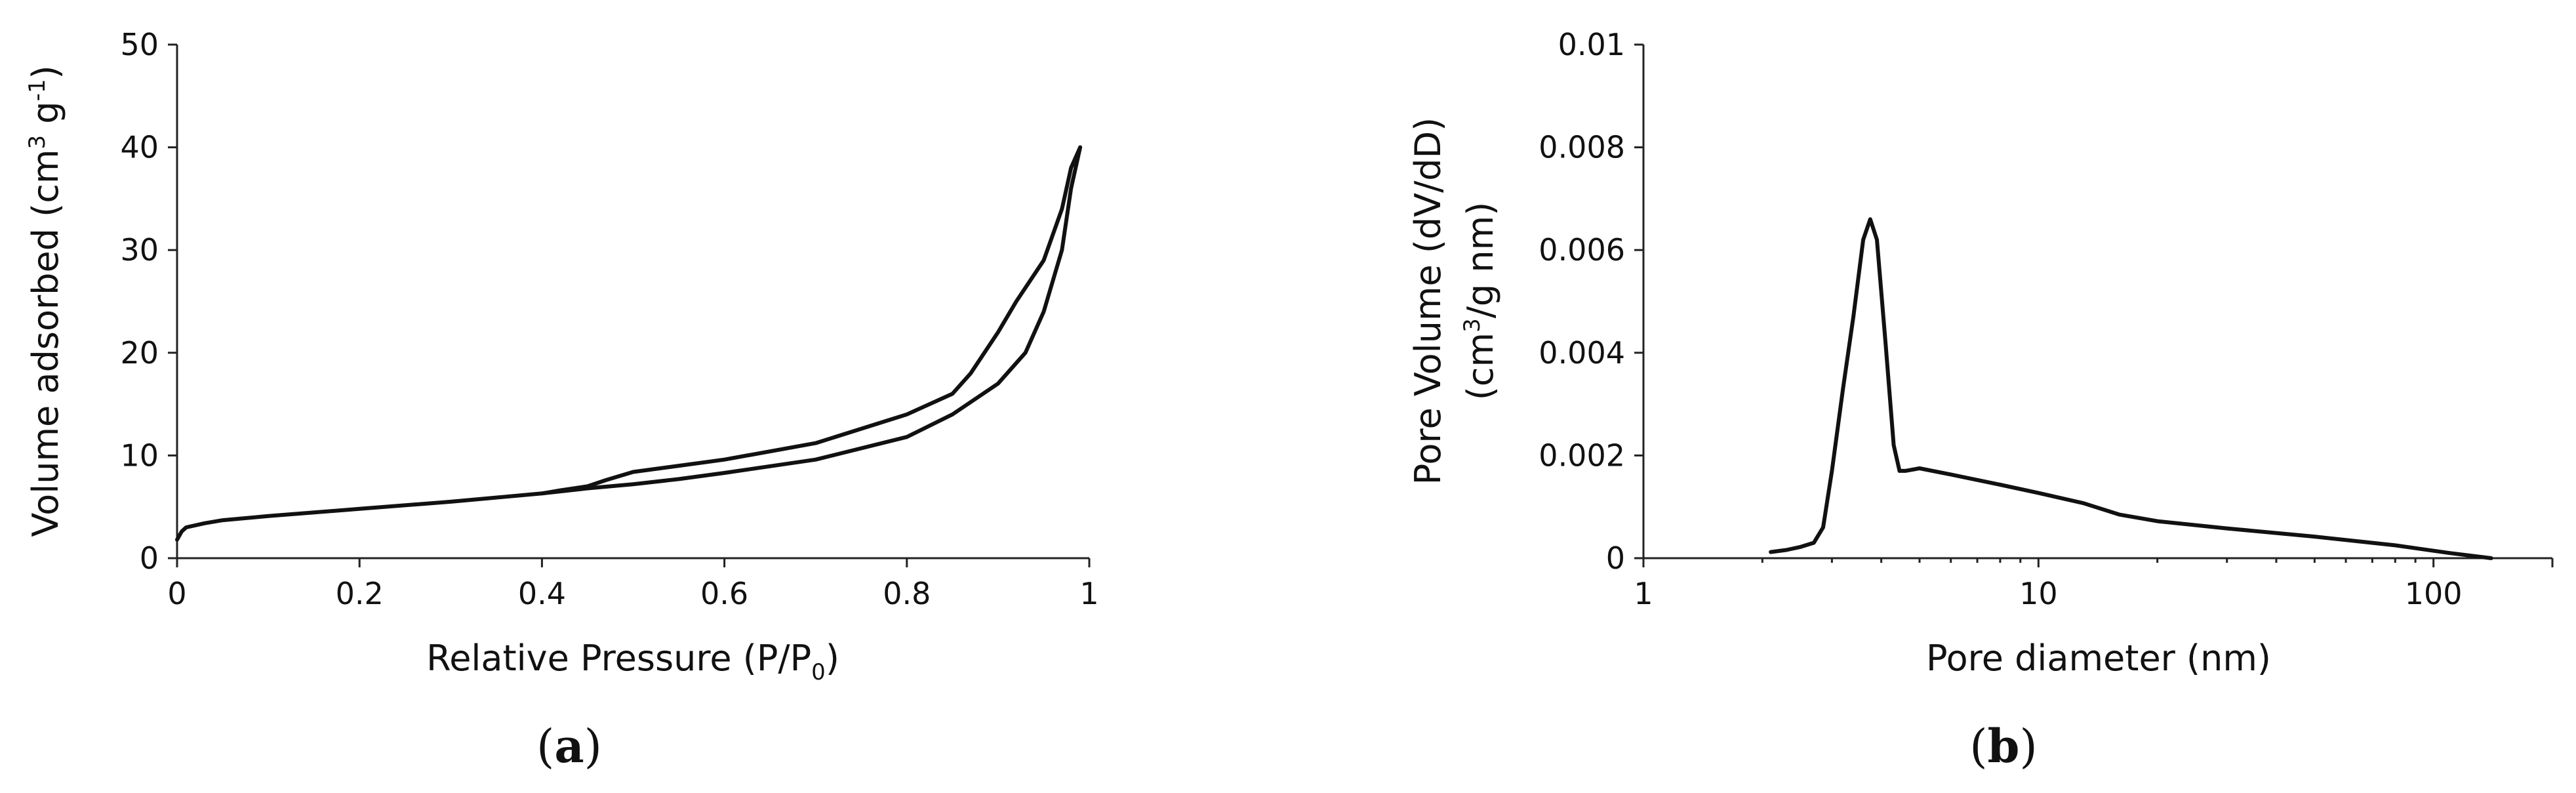  Describe the element at coordinates (149, 558) in the screenshot. I see `chart-a-y-tick-label: 0` at that location.